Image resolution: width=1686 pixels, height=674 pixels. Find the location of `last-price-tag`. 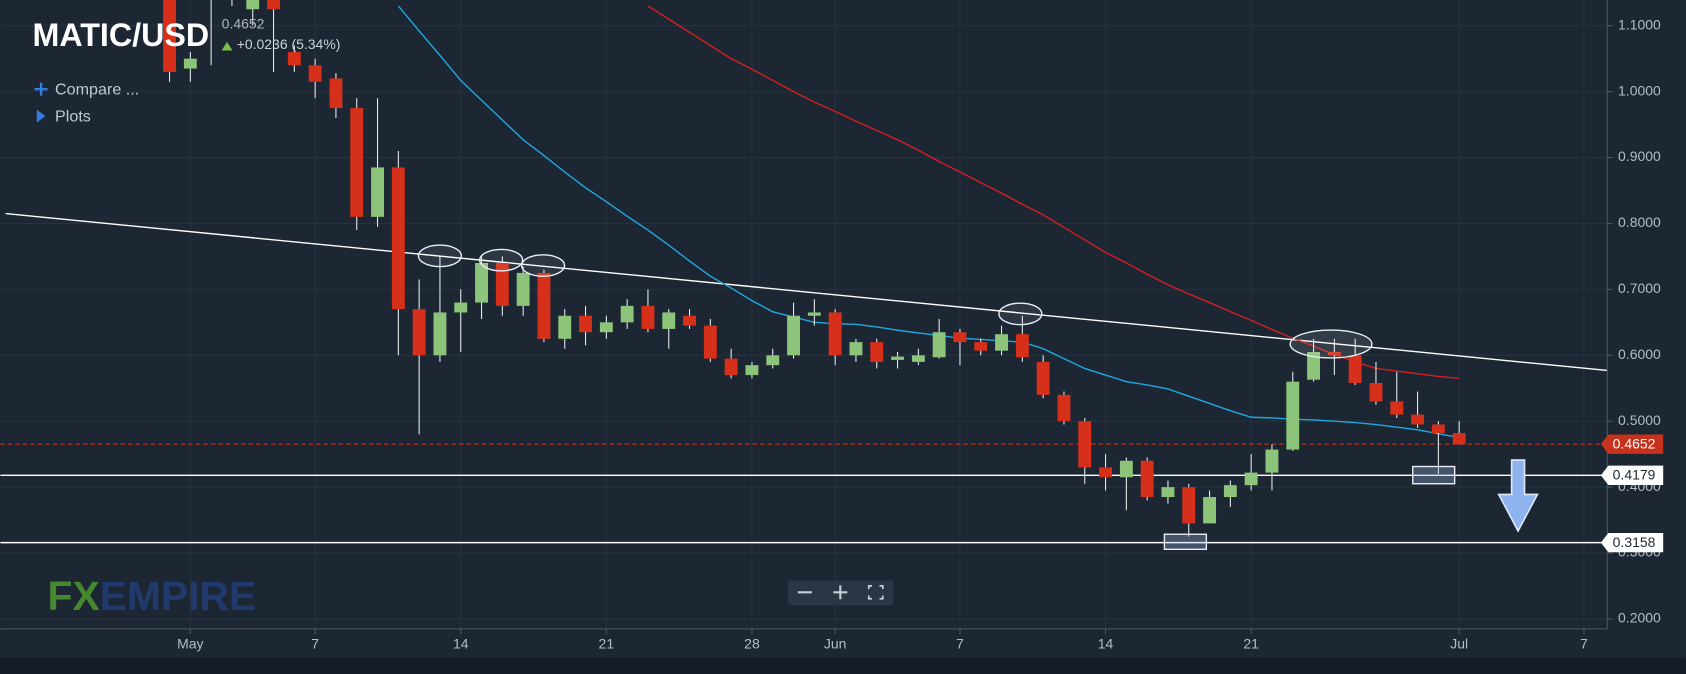

last-price-tag is located at coordinates (1632, 444).